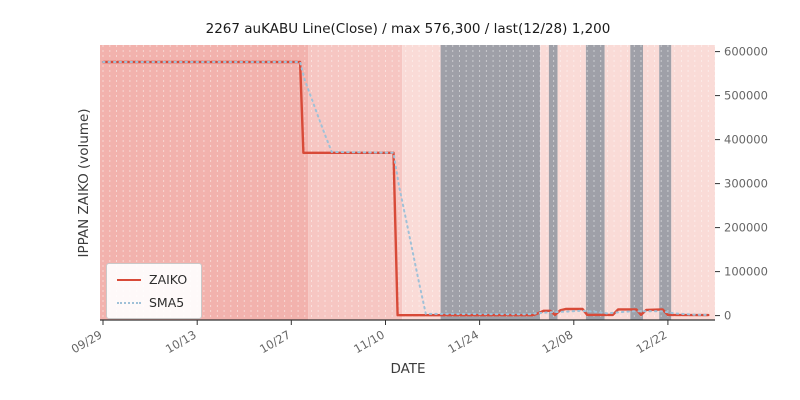 The image size is (800, 400). Describe the element at coordinates (746, 96) in the screenshot. I see `svg-text: 500000` at that location.